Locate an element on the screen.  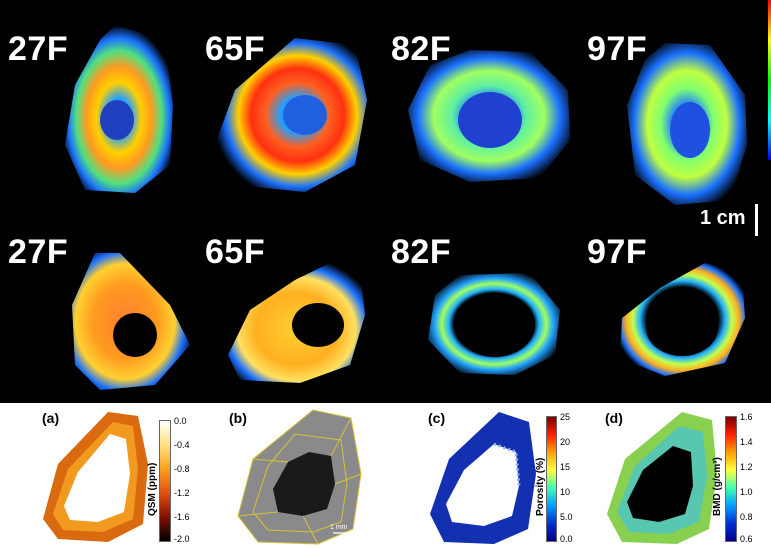
panel-b-image is located at coordinates (299, 477).